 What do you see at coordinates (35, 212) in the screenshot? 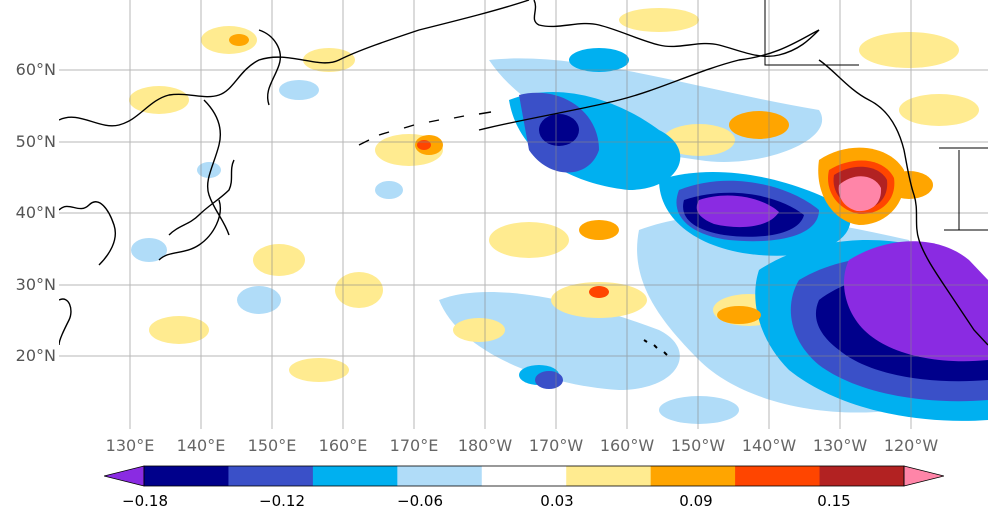
I see `lat-label-40n: 40°N` at bounding box center [35, 212].